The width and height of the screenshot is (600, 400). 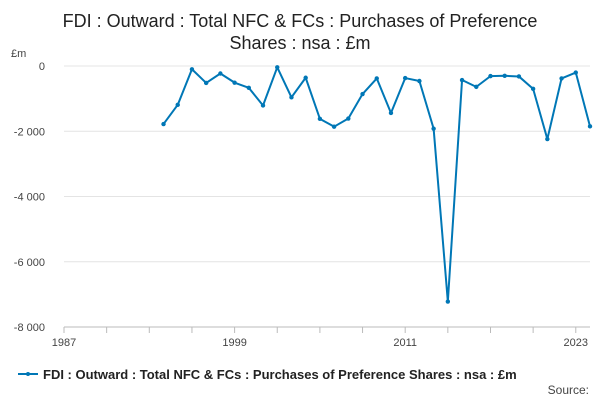 What do you see at coordinates (42, 67) in the screenshot?
I see `y-tick-label: 0` at bounding box center [42, 67].